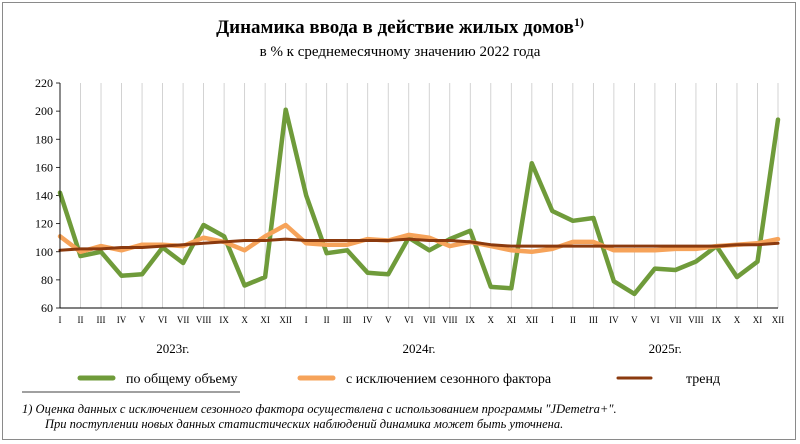 The width and height of the screenshot is (800, 444). Describe the element at coordinates (400, 52) in the screenshot. I see `chart-subtitle: в % к среднемесячному значению 2022 года` at that location.